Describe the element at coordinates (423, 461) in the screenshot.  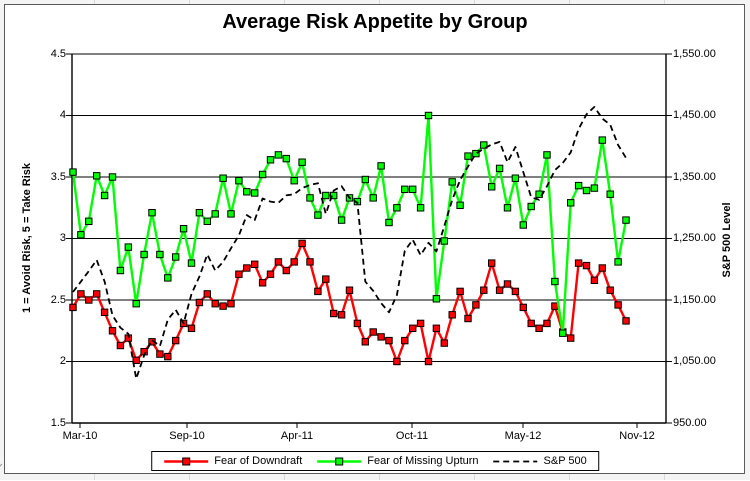
I see `legend-label-fear-of-missing-upturn: Fear of Missing Upturn` at that location.